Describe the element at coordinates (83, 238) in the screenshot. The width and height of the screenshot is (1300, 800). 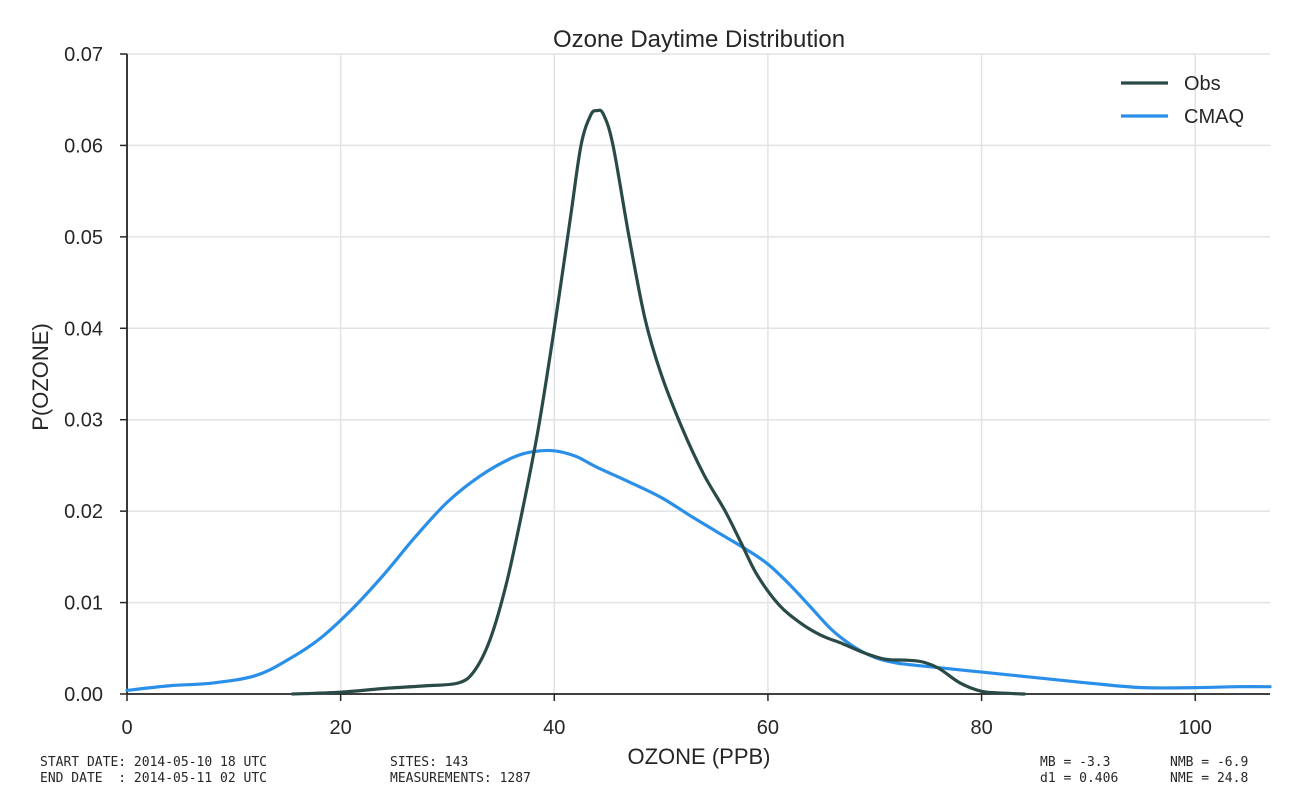
I see `y-tick-label: 0.05` at that location.